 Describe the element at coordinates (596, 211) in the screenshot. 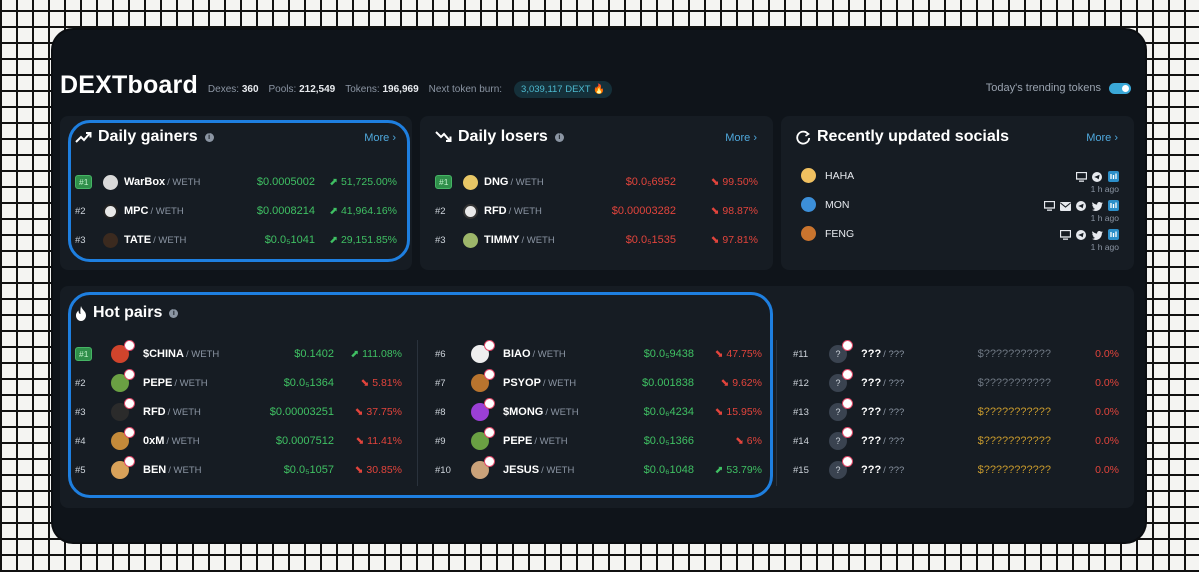

I see `loser-row: #2 RFD / WETH $0.00003282 ⬊ 98.87%` at that location.